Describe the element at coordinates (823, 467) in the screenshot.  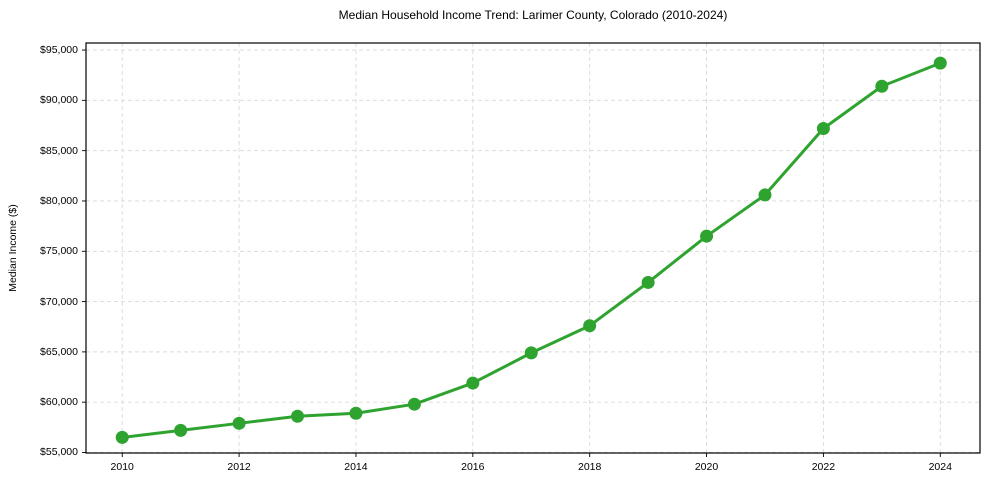
I see `x-tick-label: 2022` at that location.